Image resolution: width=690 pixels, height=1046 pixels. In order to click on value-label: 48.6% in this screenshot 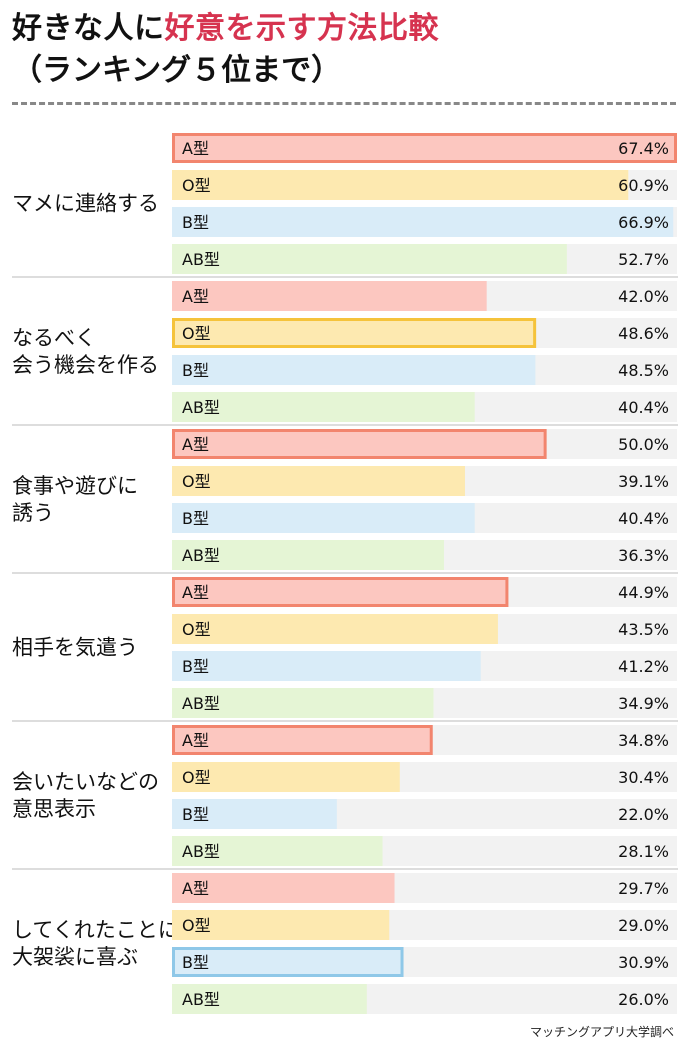, I will do `click(643, 333)`.